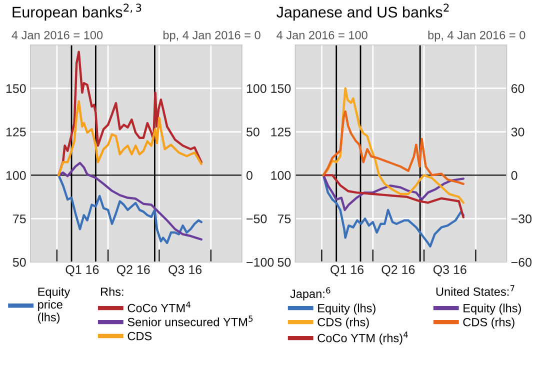 Image resolution: width=535 pixels, height=365 pixels. What do you see at coordinates (517, 88) in the screenshot?
I see `y2-tick-label: 60` at bounding box center [517, 88].